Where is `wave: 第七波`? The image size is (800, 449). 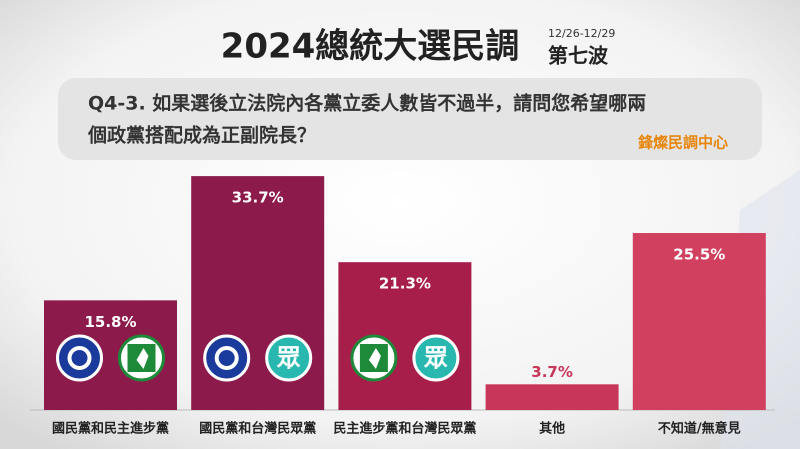 wave: 第七波 is located at coordinates (578, 56).